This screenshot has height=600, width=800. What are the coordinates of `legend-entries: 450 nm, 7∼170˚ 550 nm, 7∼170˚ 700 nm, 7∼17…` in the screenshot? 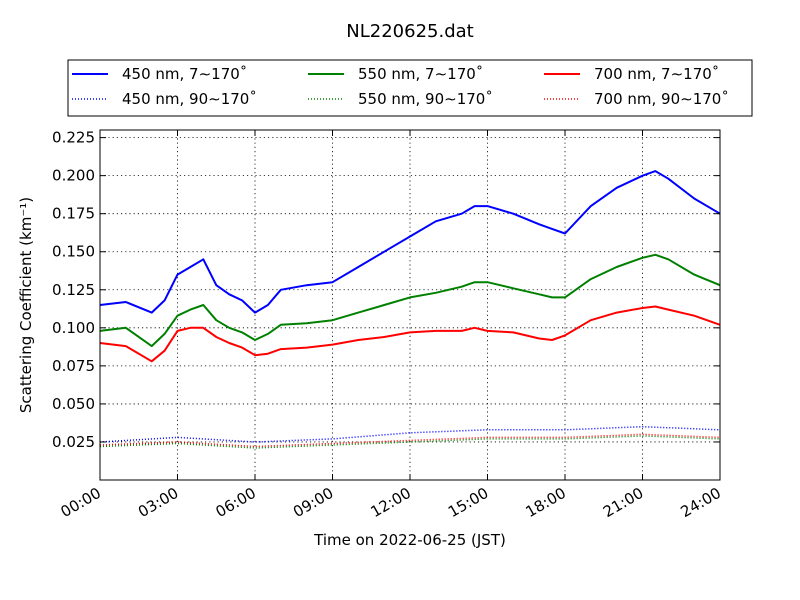 It's located at (400, 86).